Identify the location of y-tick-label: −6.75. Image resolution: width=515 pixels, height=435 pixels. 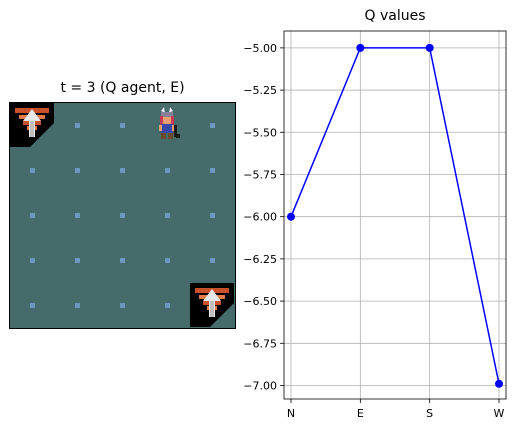
(260, 343).